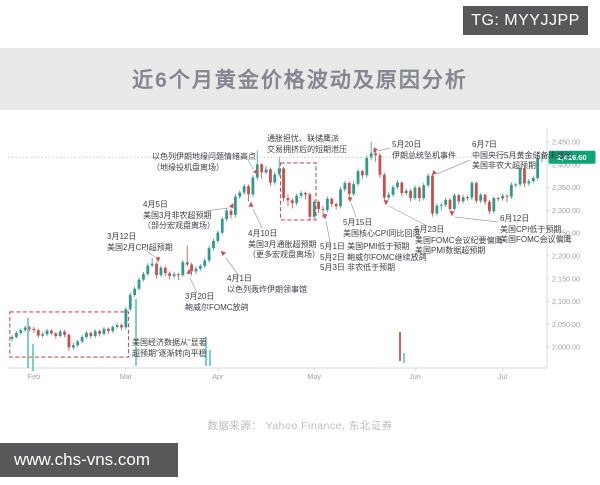 This screenshot has height=485, width=600. I want to click on svg-text: 2,350.00, so click(566, 187).